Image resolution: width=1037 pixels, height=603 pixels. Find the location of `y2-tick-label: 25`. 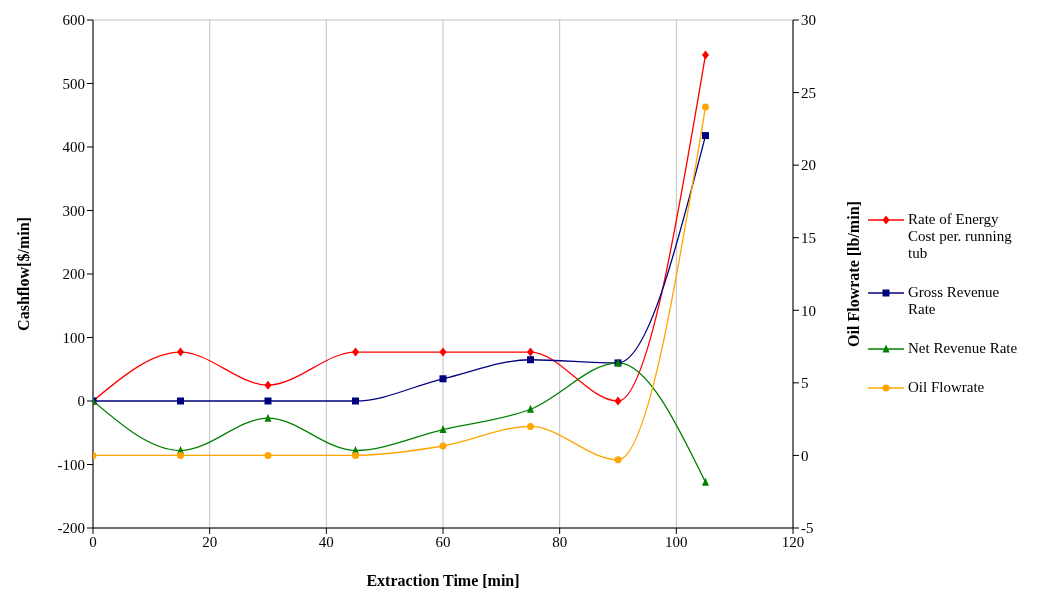

y2-tick-label: 25 is located at coordinates (808, 92).